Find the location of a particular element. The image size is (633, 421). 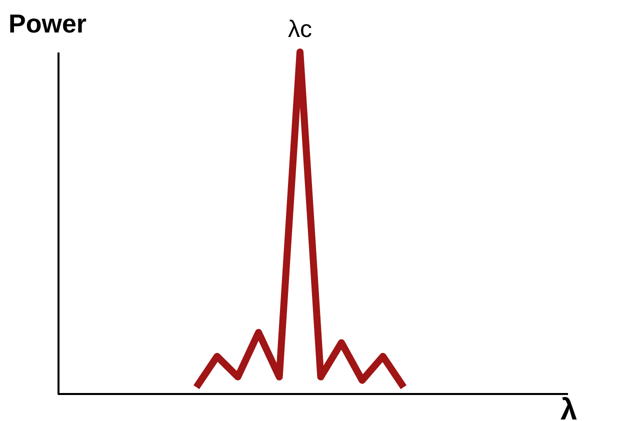

y-axis-title: Power is located at coordinates (47, 23).